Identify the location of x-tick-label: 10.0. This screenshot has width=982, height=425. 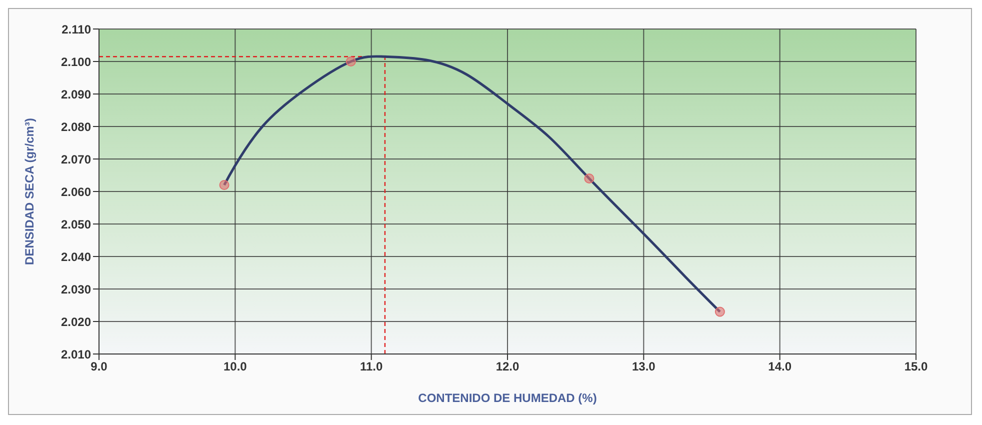
(235, 367).